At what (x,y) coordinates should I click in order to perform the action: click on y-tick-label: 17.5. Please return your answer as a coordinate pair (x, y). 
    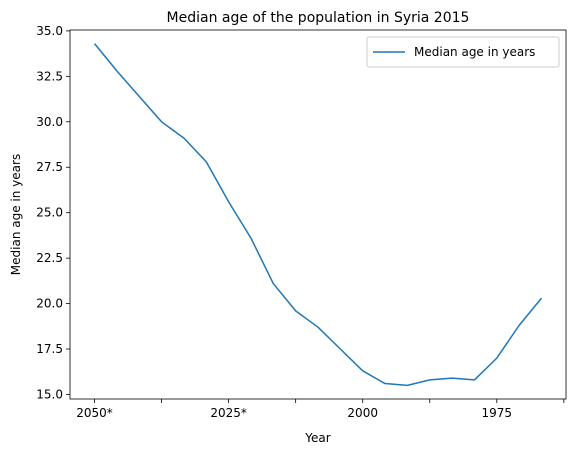
    Looking at the image, I should click on (49, 349).